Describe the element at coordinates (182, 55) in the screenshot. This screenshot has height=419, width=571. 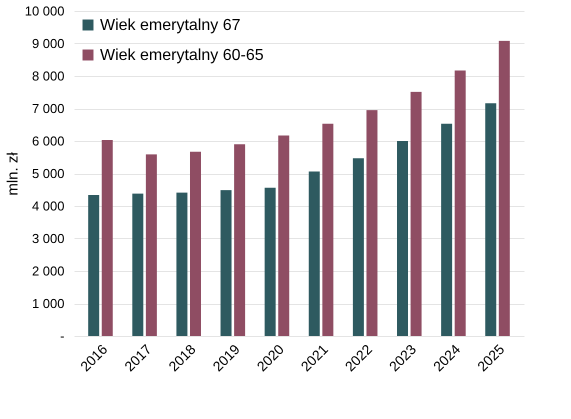
I see `legend-label: Wiek emerytalny 60-65` at that location.